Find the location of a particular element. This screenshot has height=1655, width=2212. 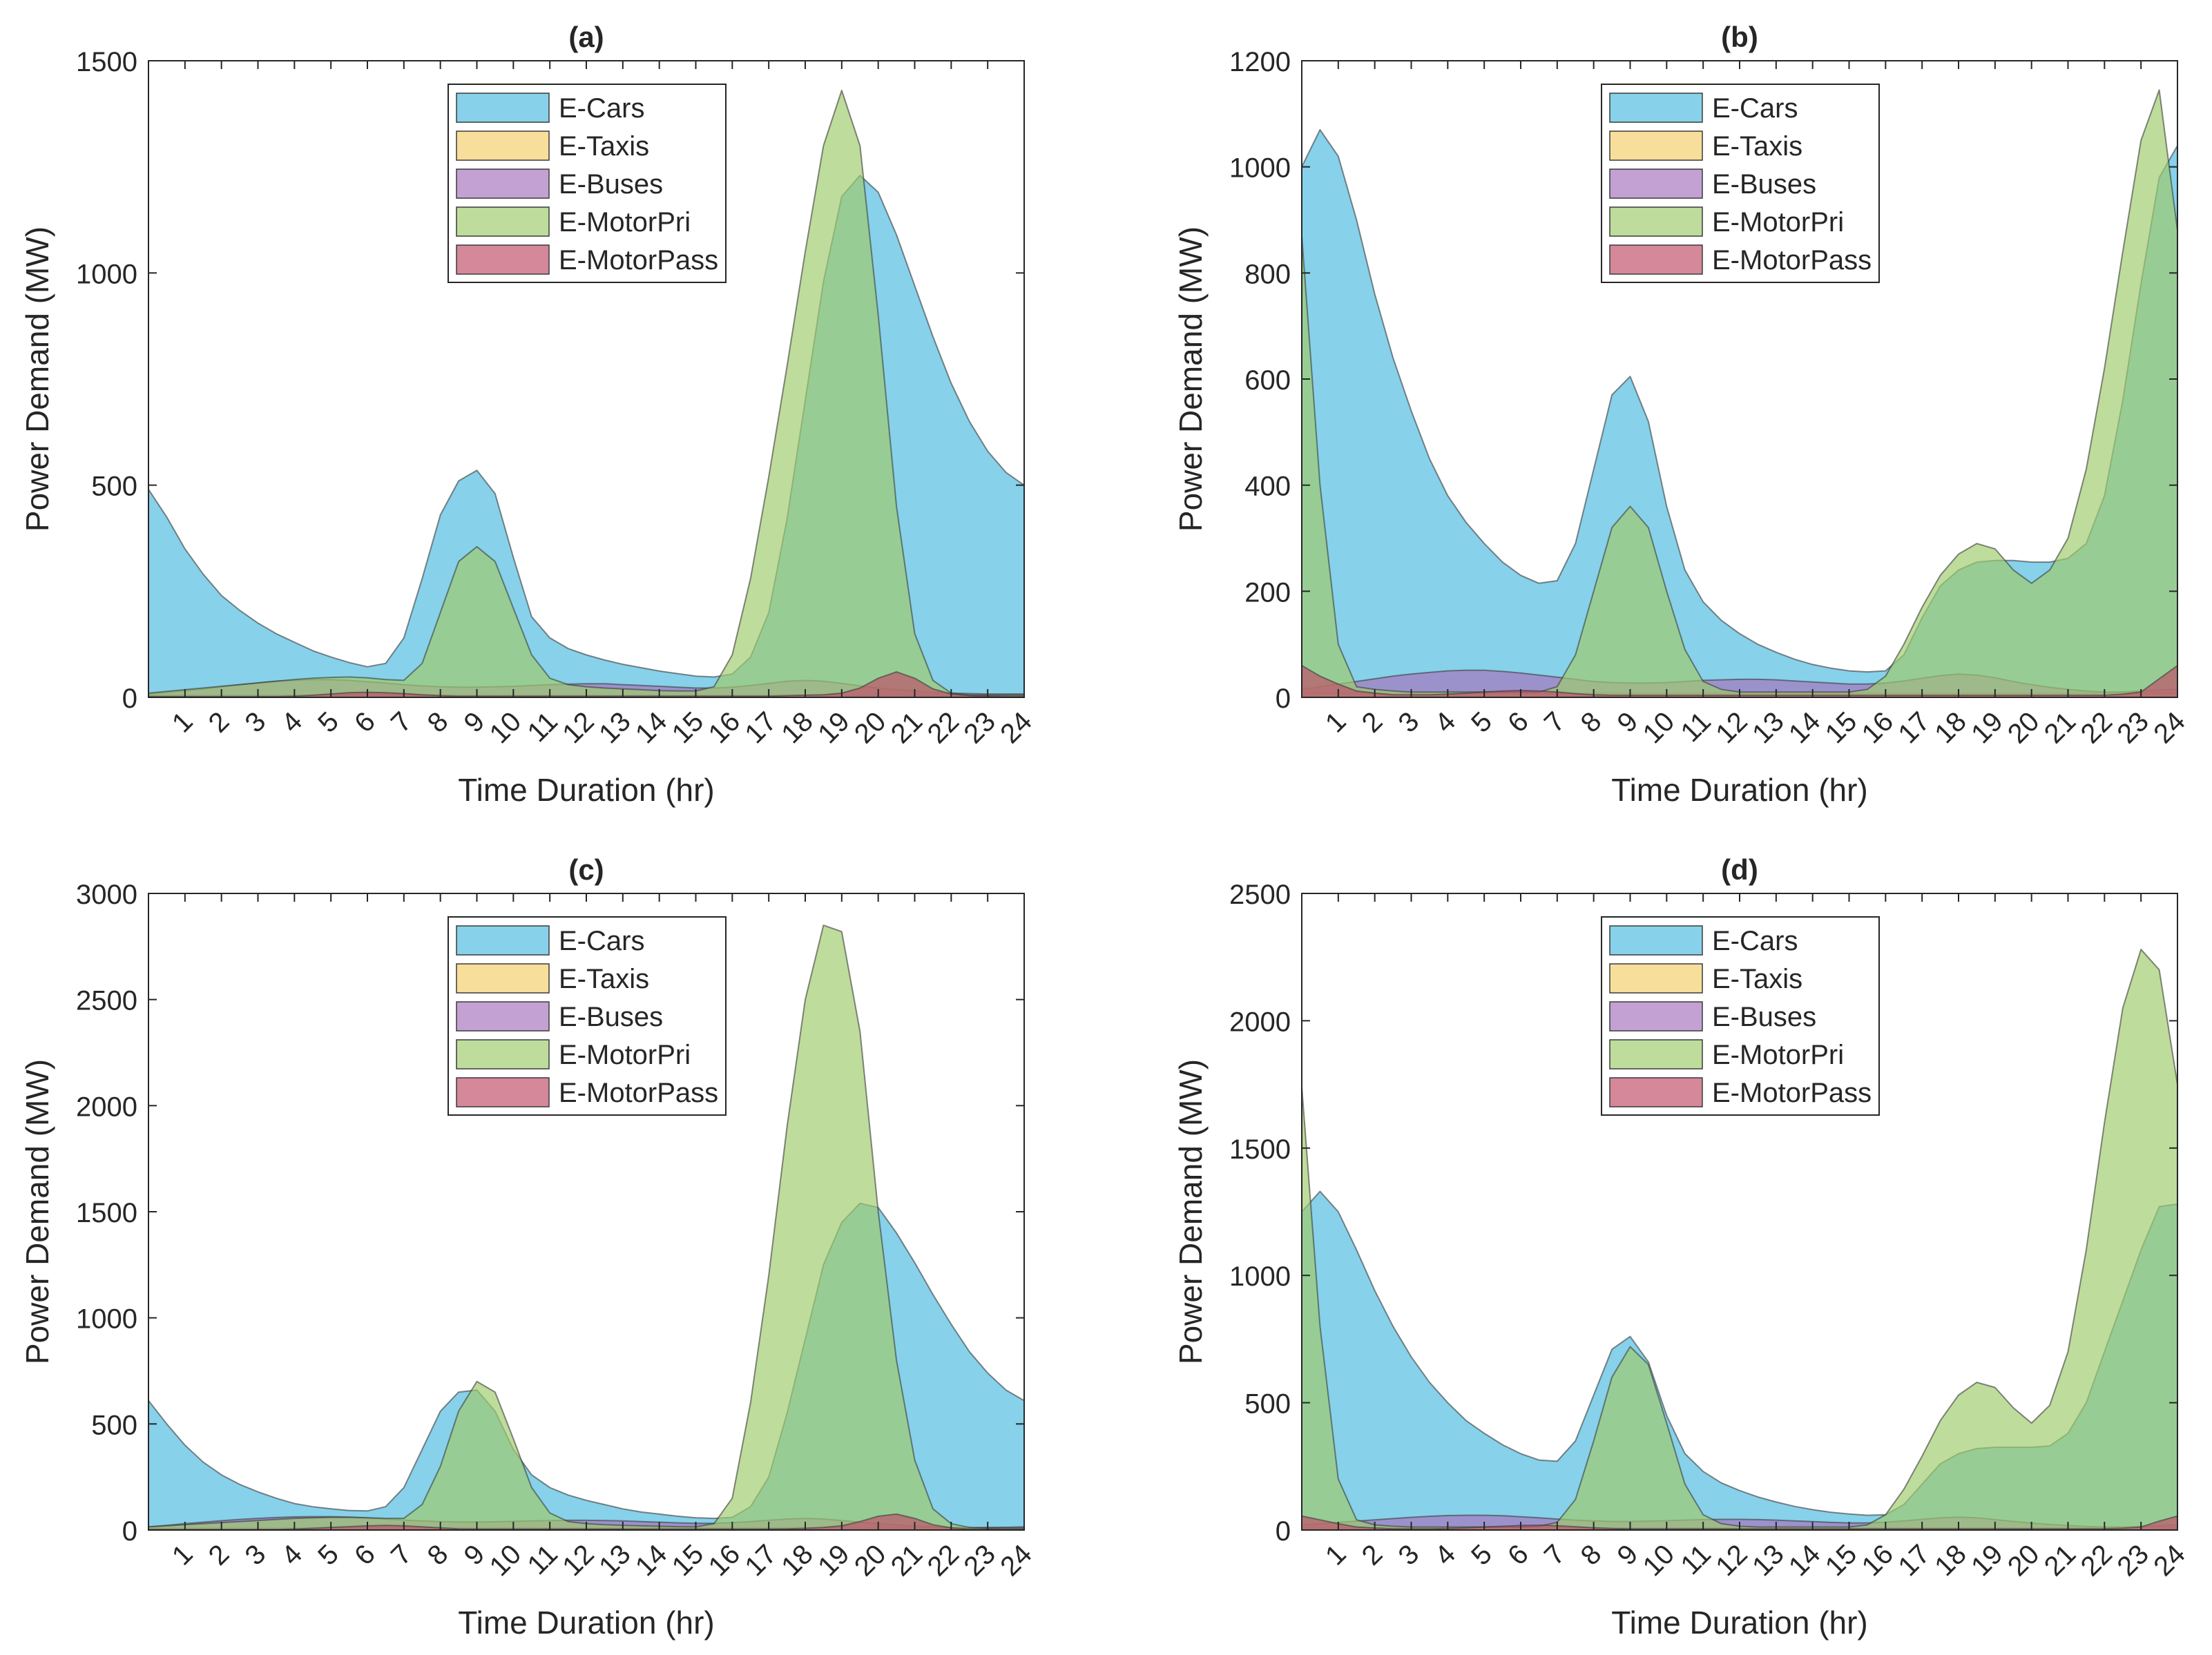

chart-title: (a) is located at coordinates (586, 37).